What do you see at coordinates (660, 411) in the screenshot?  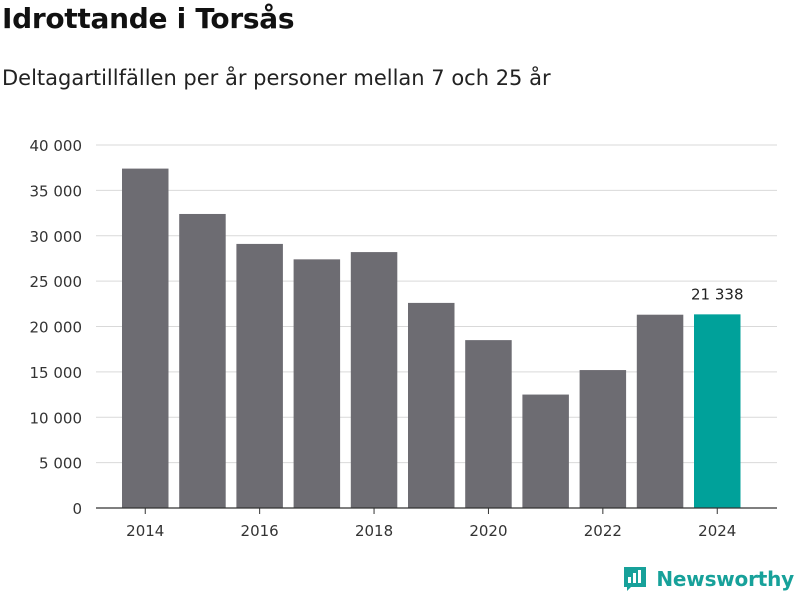 I see `bar-2023` at bounding box center [660, 411].